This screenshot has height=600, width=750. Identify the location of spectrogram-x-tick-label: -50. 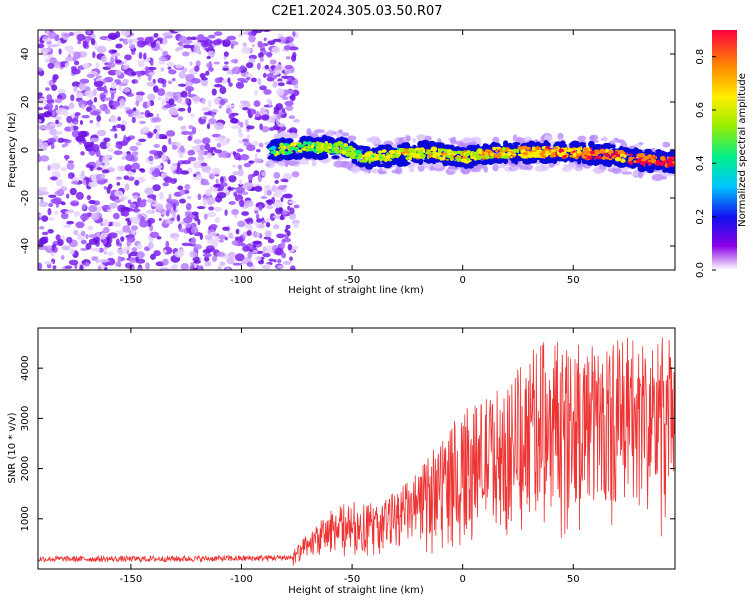
(352, 280).